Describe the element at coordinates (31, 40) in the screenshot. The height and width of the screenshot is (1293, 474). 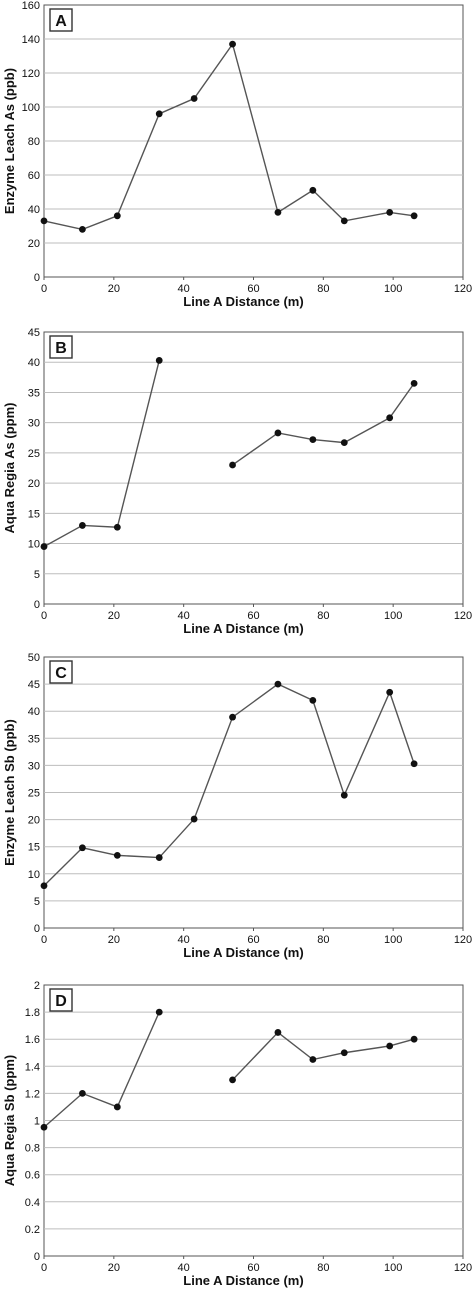
I see `y-tick-label: 140` at that location.